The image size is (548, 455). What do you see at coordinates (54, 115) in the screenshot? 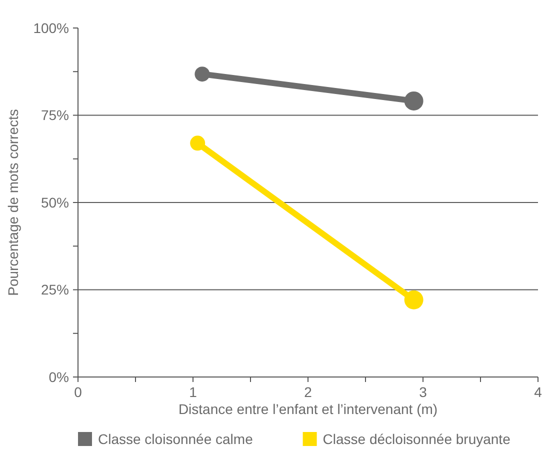
I see `y-tick-label: 75%` at bounding box center [54, 115].